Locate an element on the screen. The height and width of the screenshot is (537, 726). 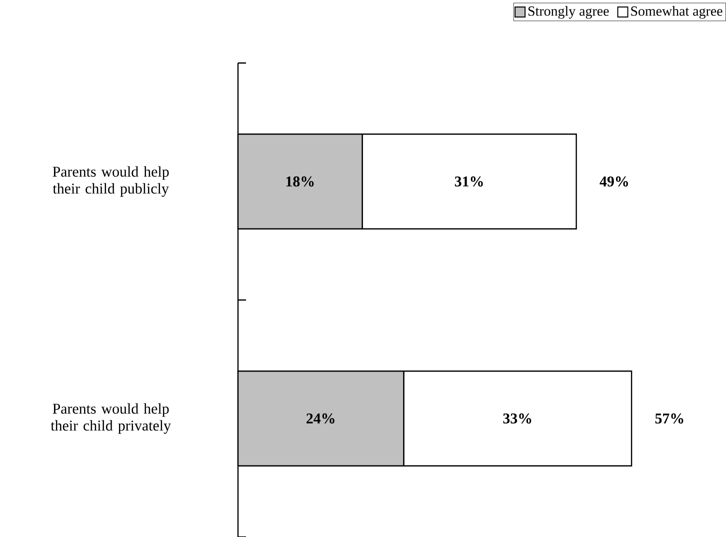
data-label: 24% is located at coordinates (320, 418).